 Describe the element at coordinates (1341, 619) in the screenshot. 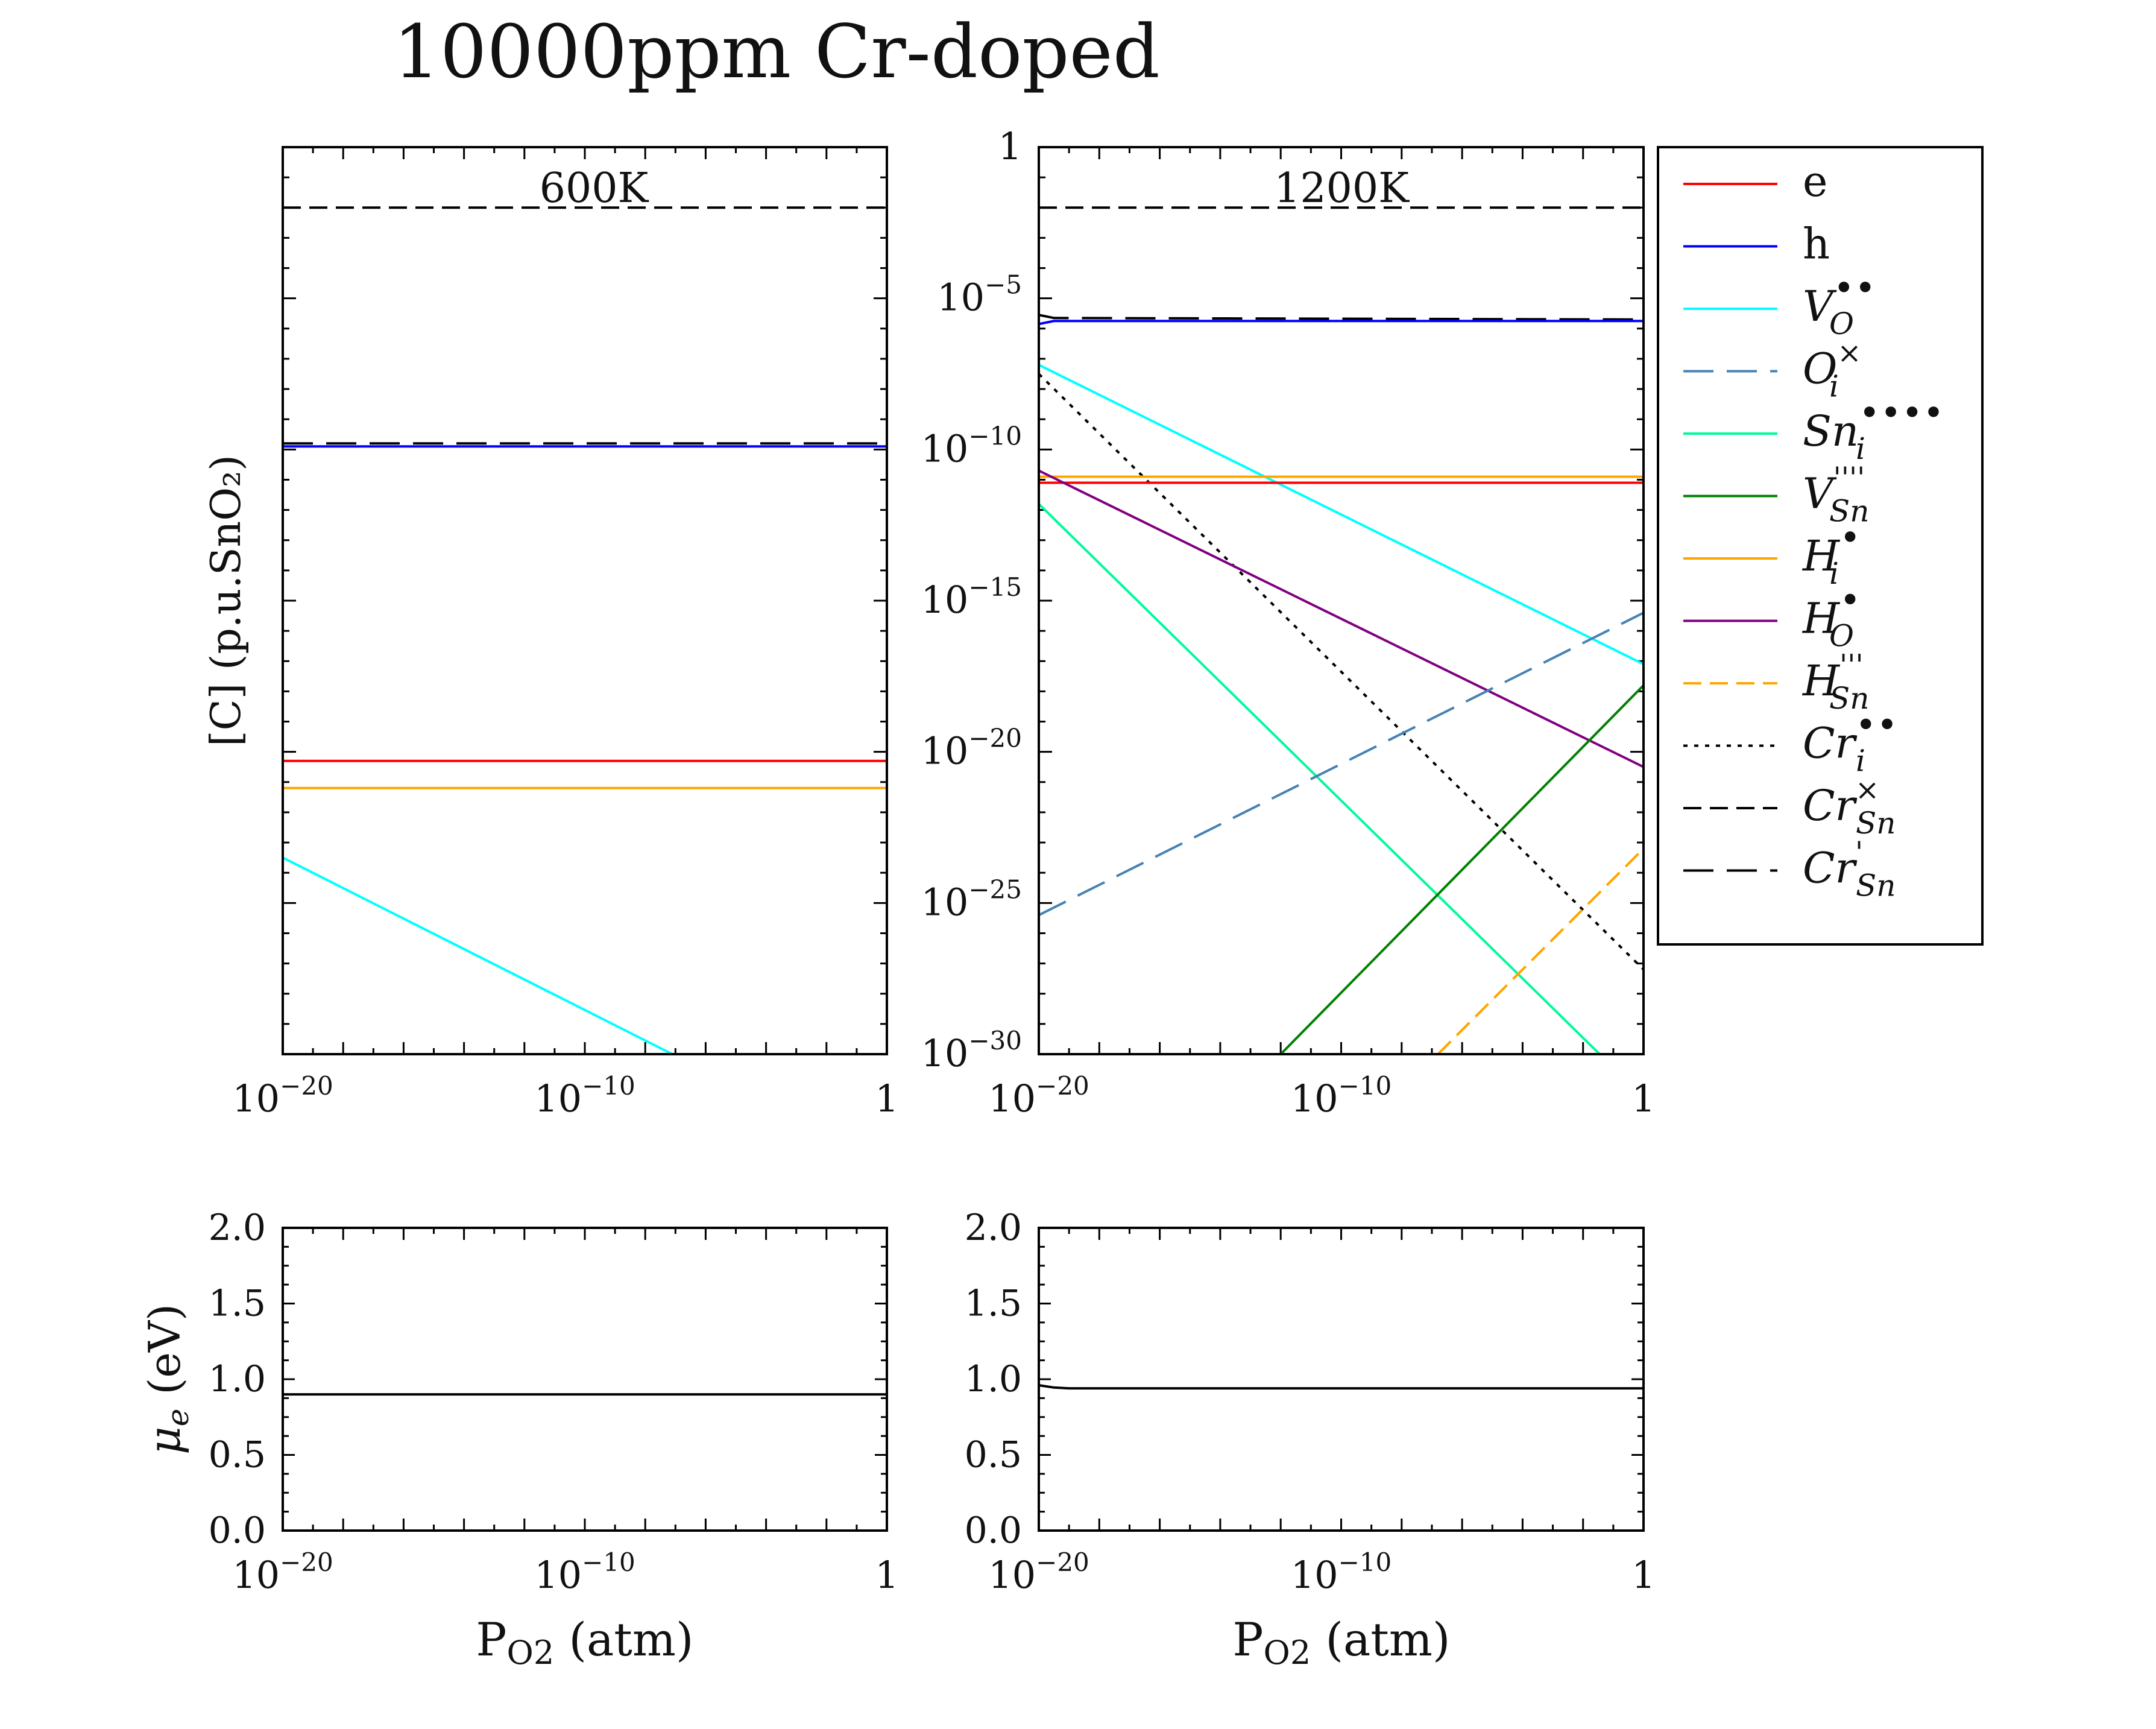

I see `series-HO` at that location.